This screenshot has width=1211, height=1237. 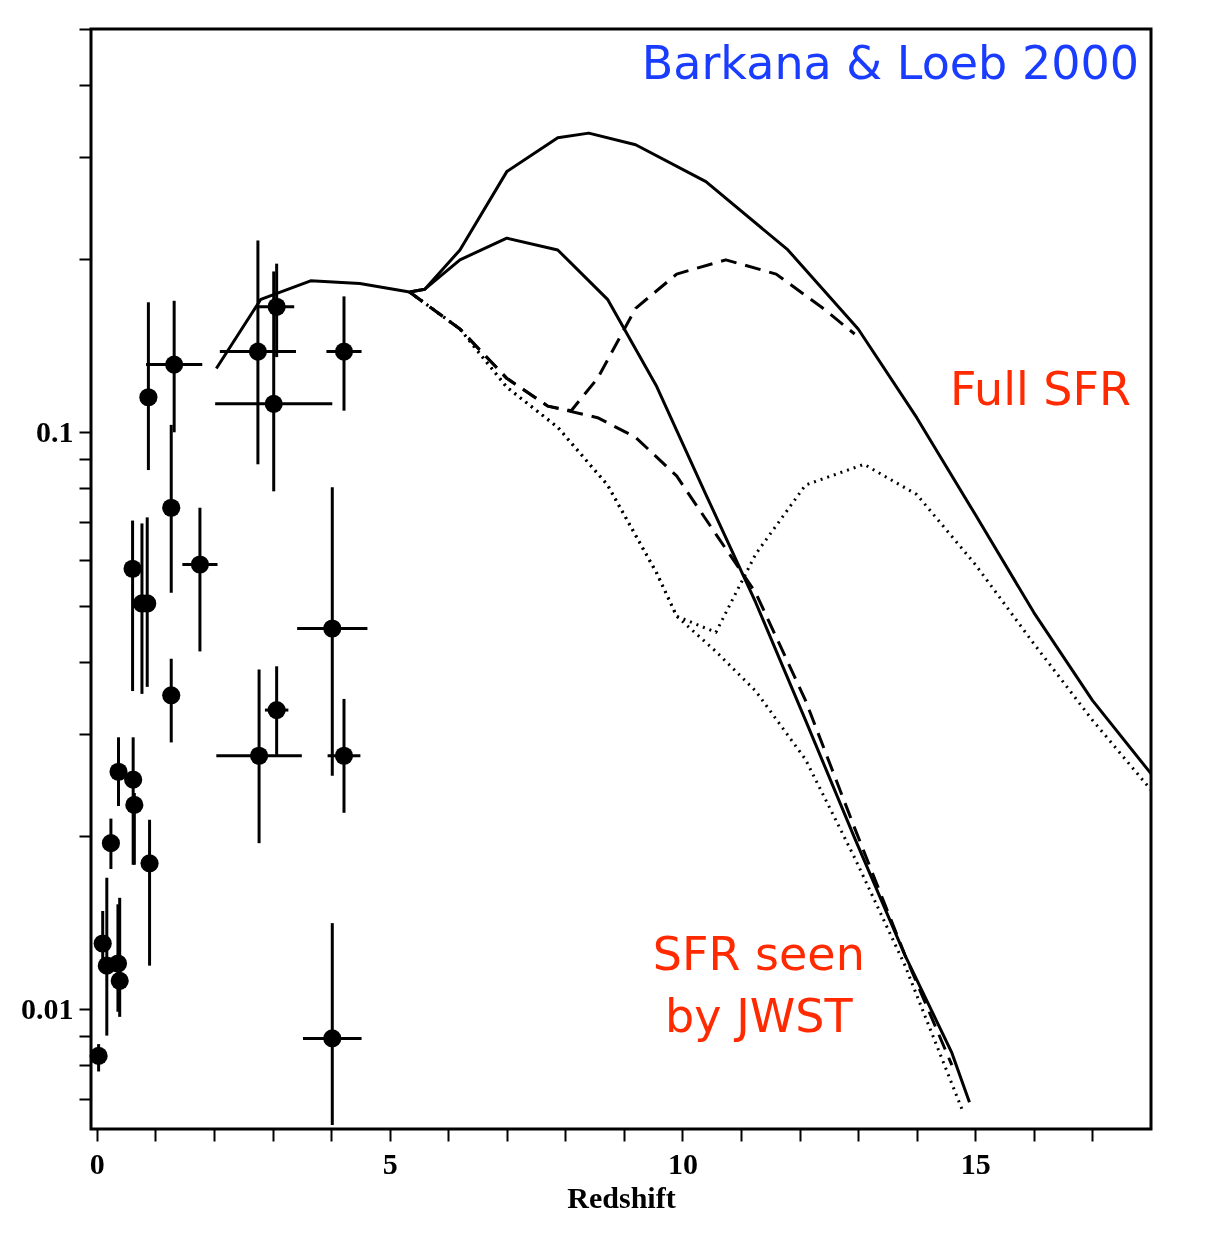 What do you see at coordinates (55, 431) in the screenshot?
I see `y-tick-label: 0.1` at bounding box center [55, 431].